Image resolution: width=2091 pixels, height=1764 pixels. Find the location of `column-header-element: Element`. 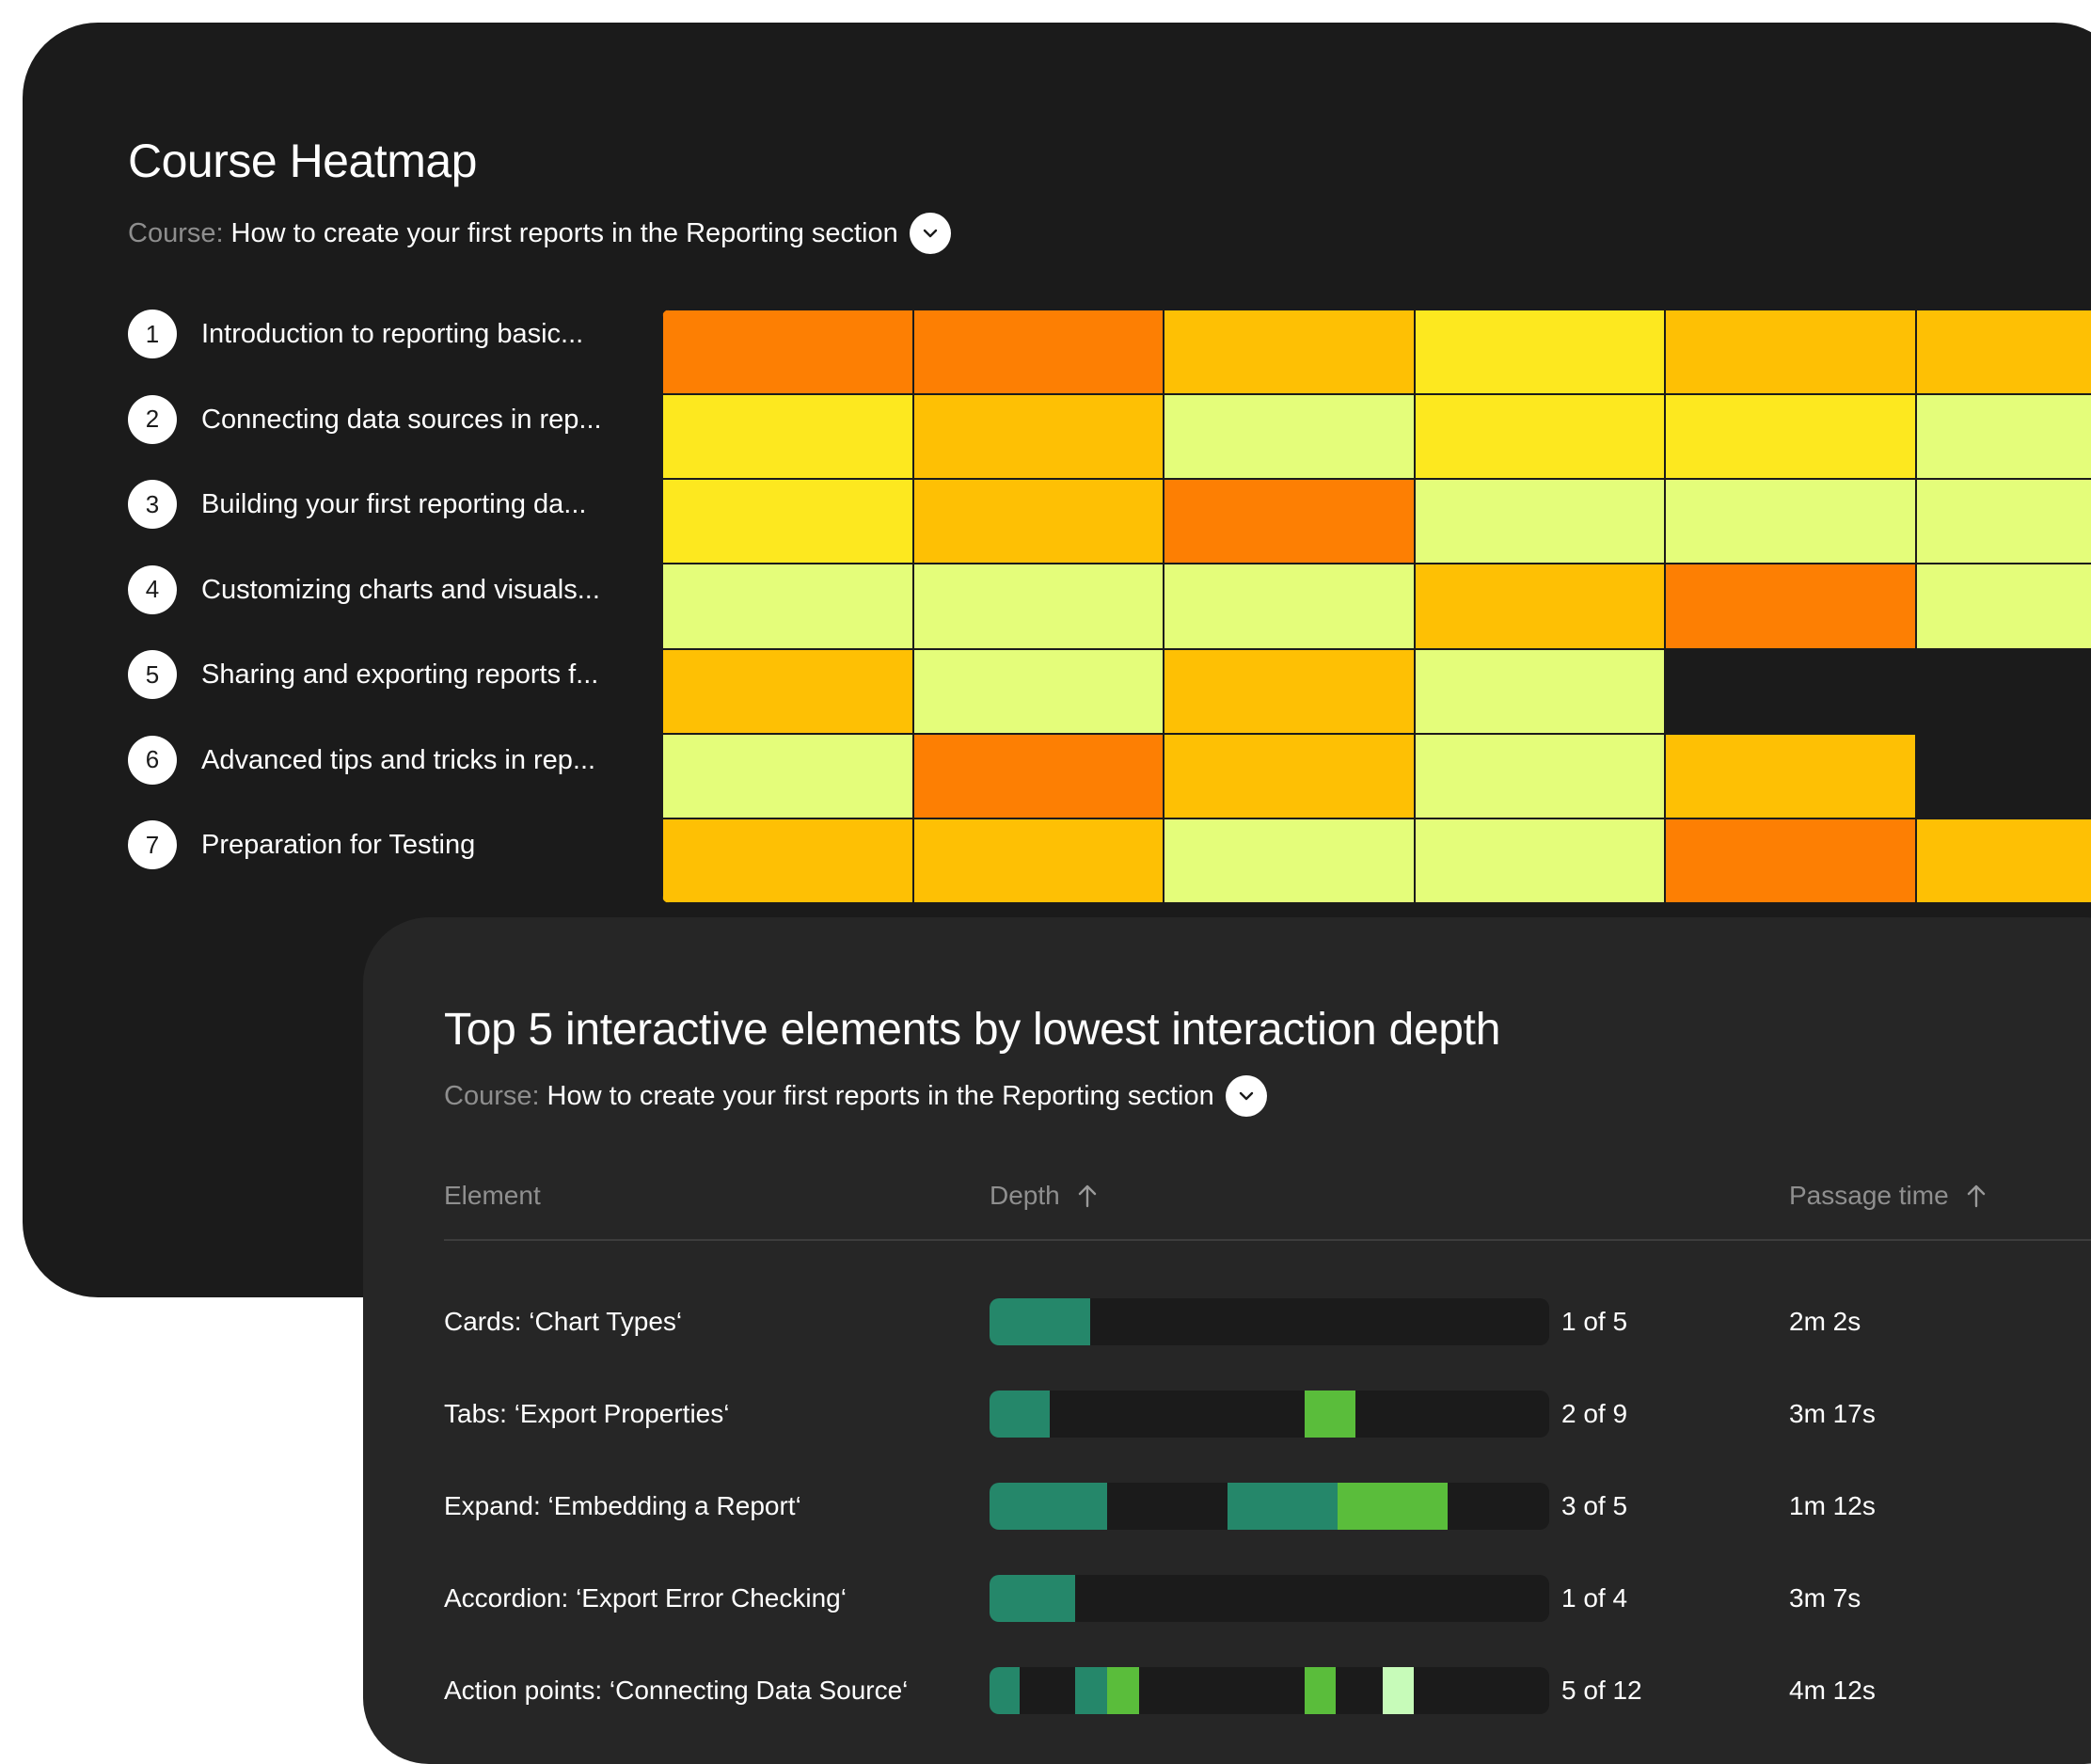

column-header-element: Element is located at coordinates (492, 1196).